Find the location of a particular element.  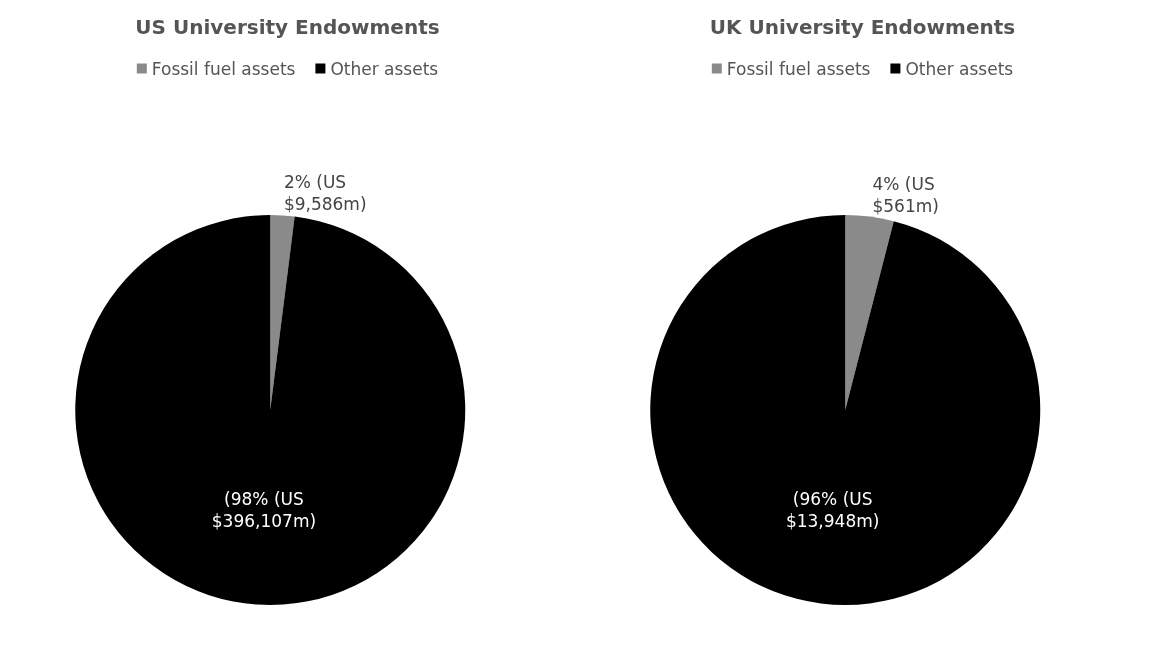

data-label: (96% (US $13,948m) is located at coordinates (832, 509).